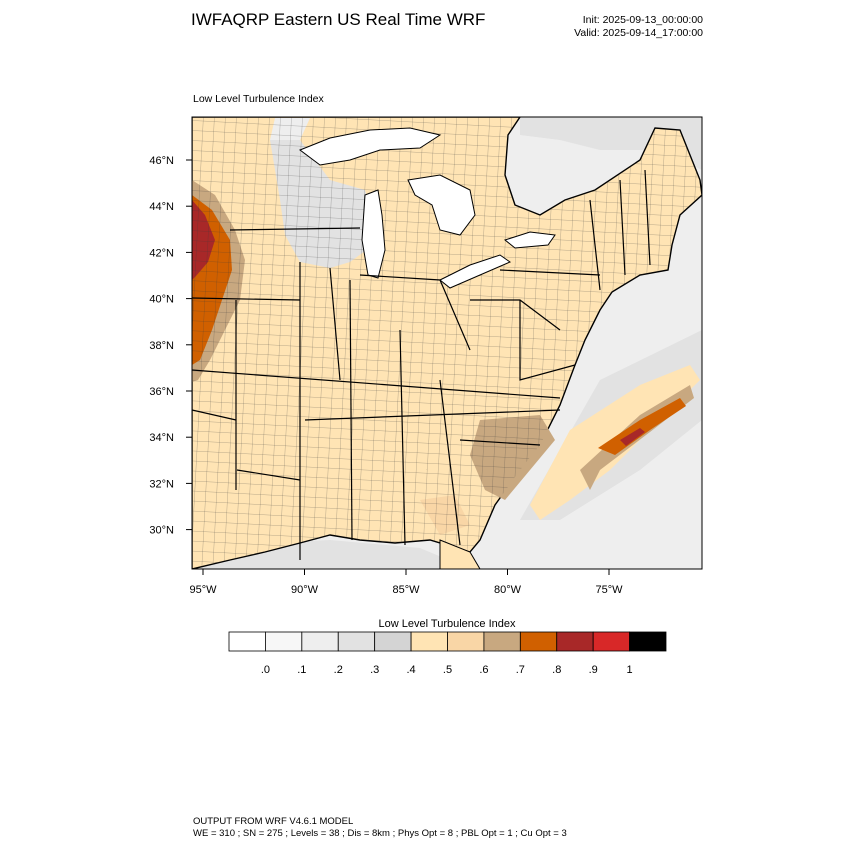 This screenshot has height=850, width=850. I want to click on legend-tick-label: .2, so click(338, 670).